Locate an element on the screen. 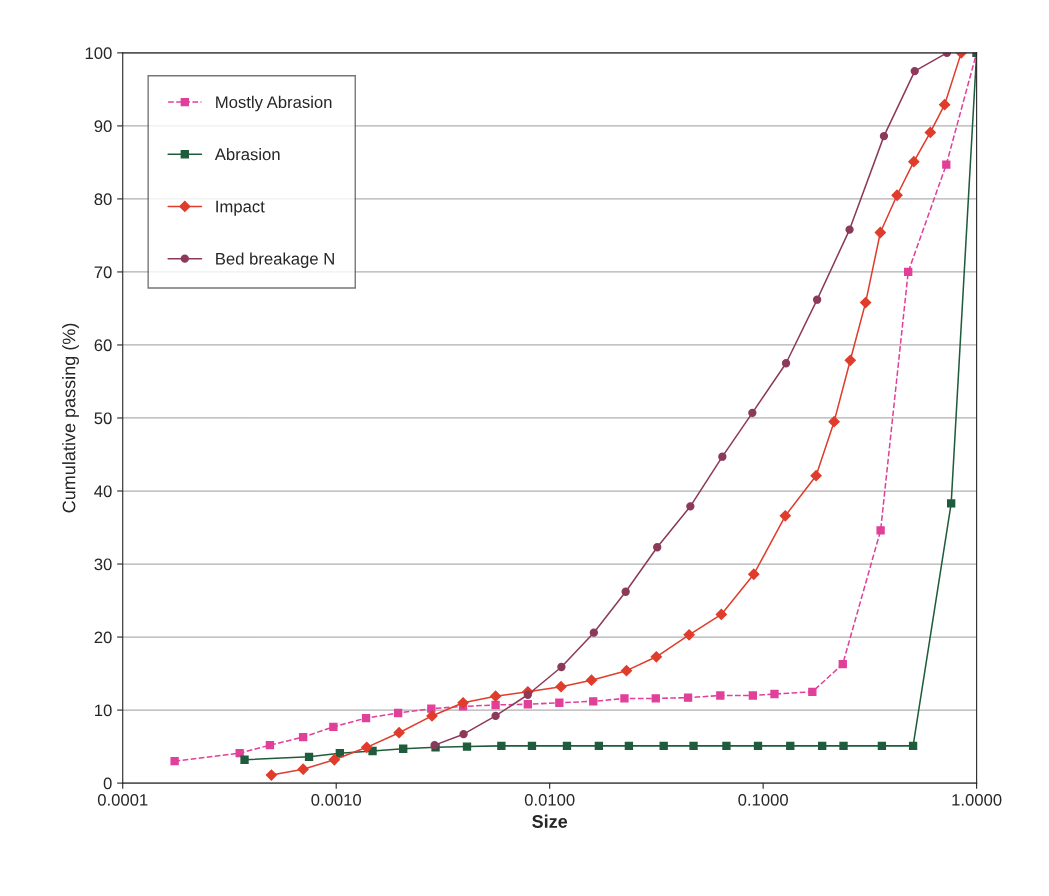 The height and width of the screenshot is (896, 1049). y-tick-label: 70 is located at coordinates (103, 272).